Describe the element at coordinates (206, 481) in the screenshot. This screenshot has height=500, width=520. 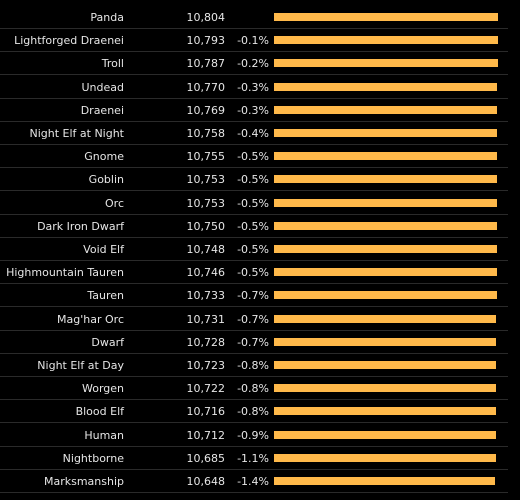
I see `value-label: 10,648` at that location.